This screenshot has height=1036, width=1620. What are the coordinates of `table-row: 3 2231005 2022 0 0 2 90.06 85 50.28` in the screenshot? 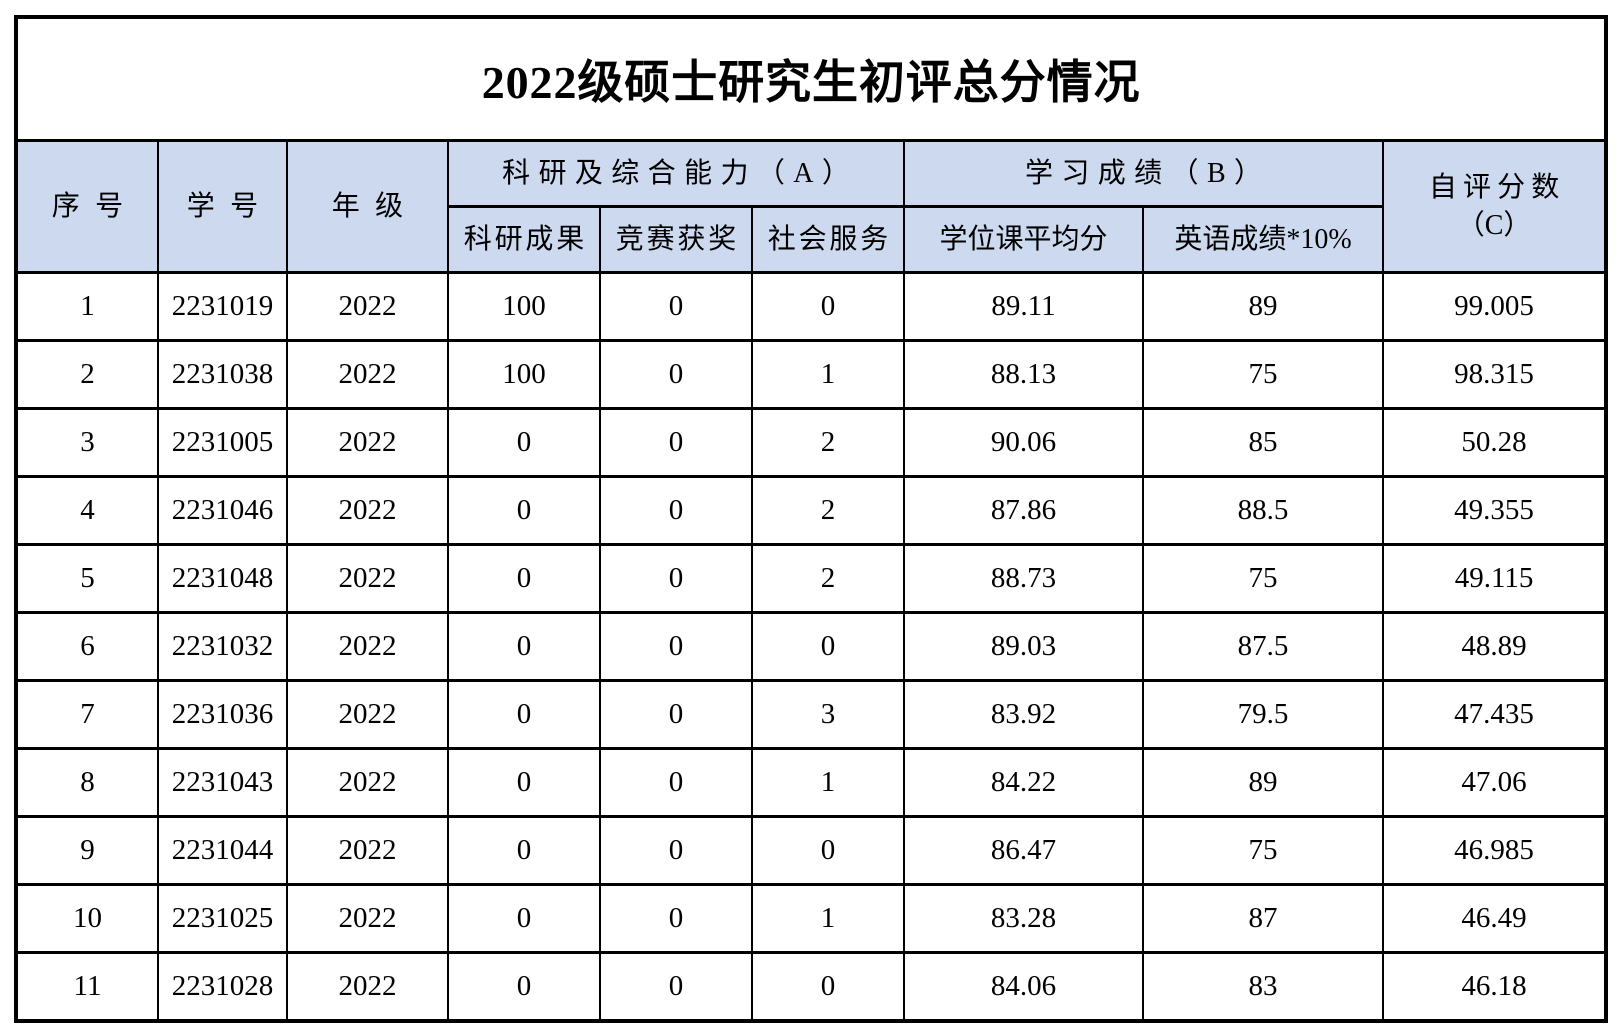 It's located at (811, 442).